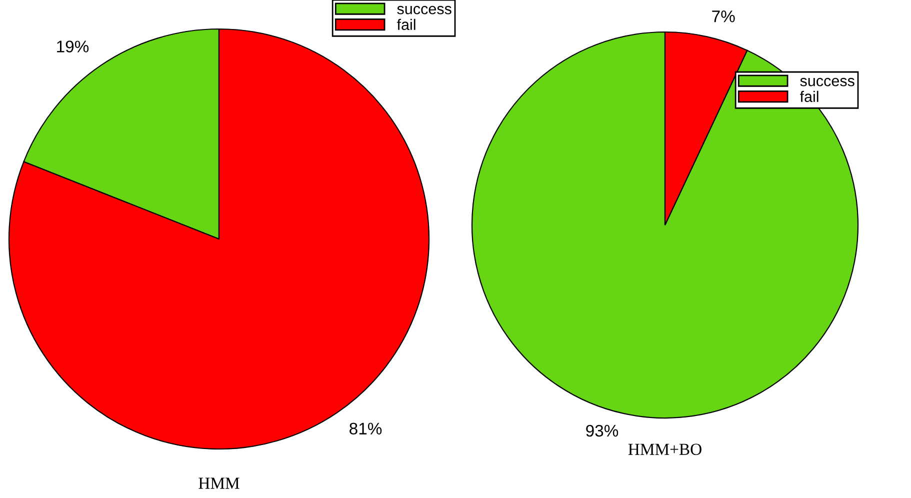  I want to click on text: HMM, so click(219, 483).